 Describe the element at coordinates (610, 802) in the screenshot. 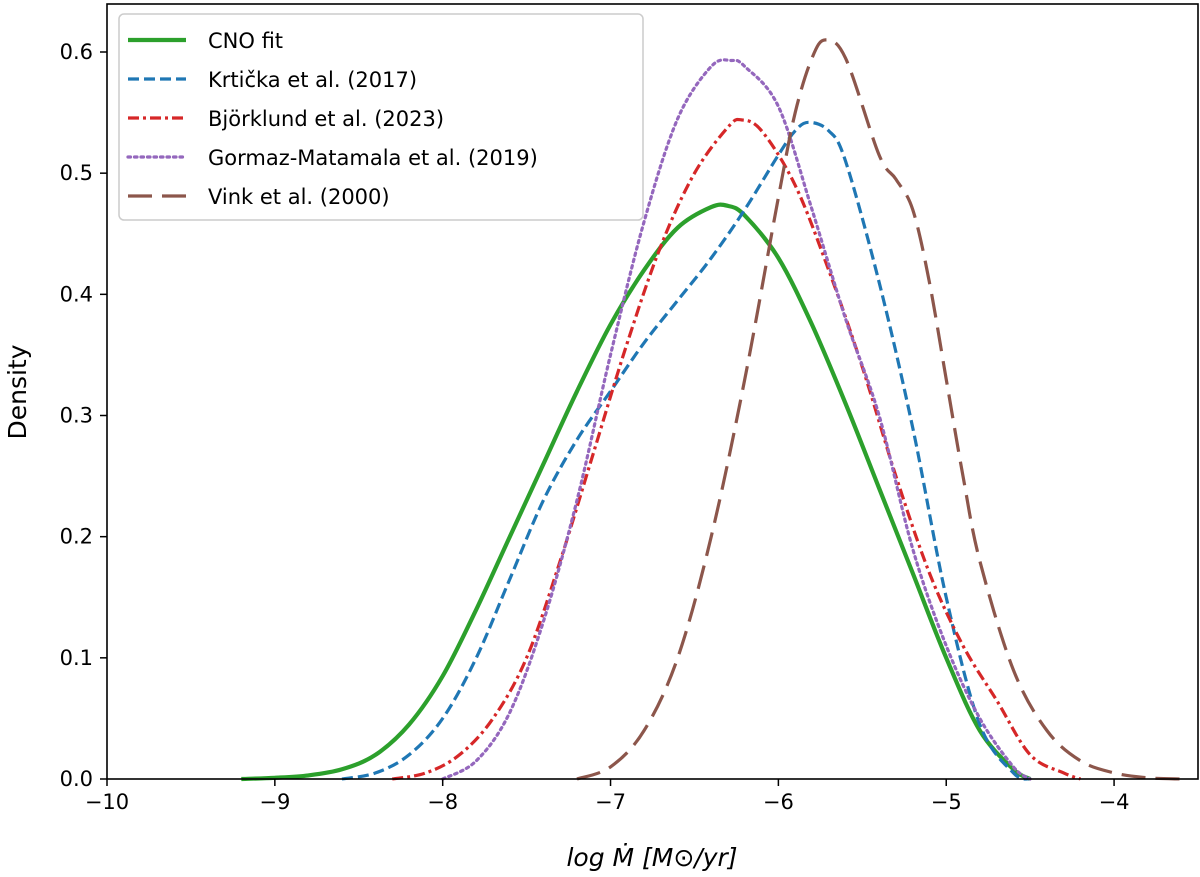

I see `x-tick-label: −7` at that location.